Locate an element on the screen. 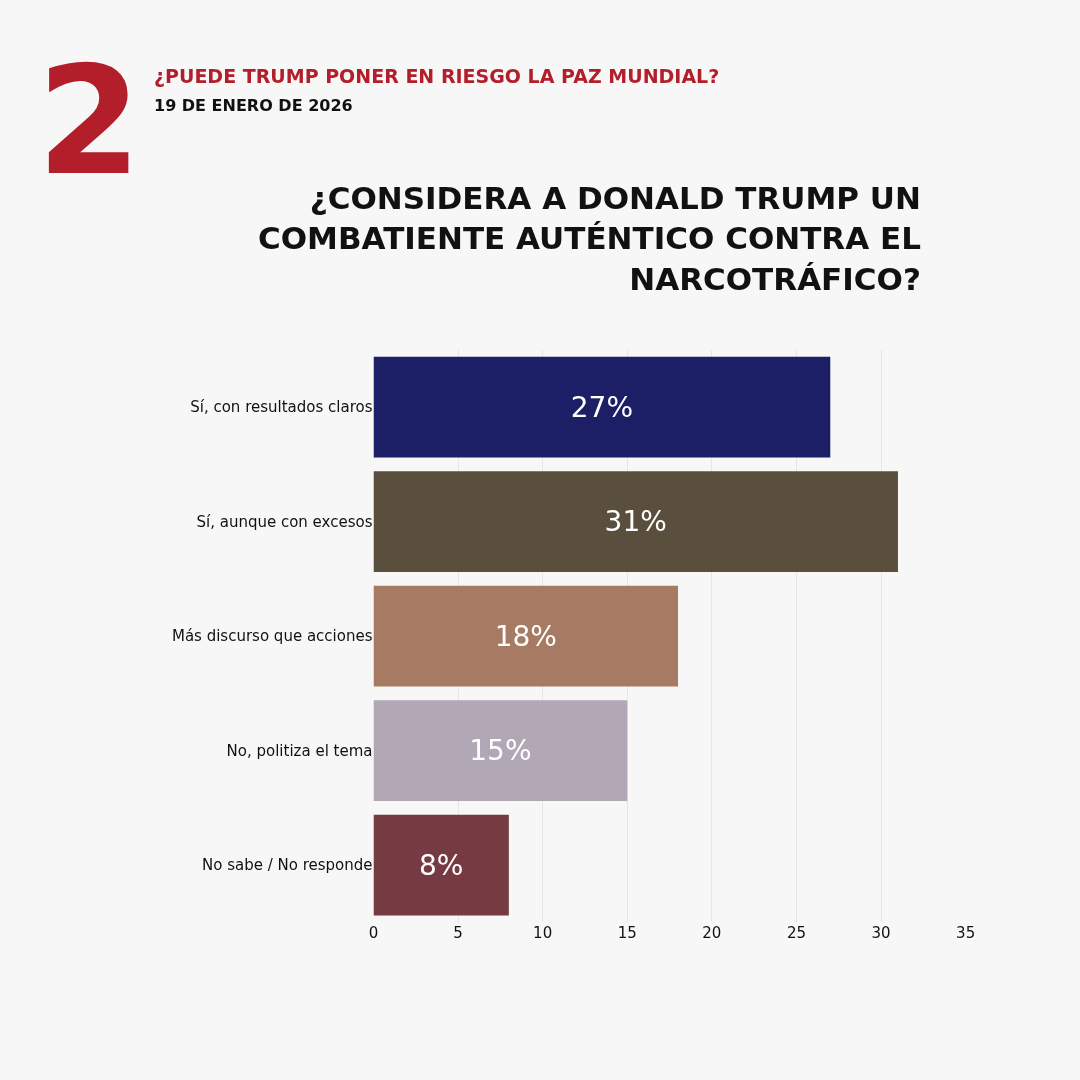 Image resolution: width=1080 pixels, height=1080 pixels. chart-subtitle: ¿PUEDE TRUMP PONER EN RIESGO LA PAZ MUNDIAL? is located at coordinates (437, 76).